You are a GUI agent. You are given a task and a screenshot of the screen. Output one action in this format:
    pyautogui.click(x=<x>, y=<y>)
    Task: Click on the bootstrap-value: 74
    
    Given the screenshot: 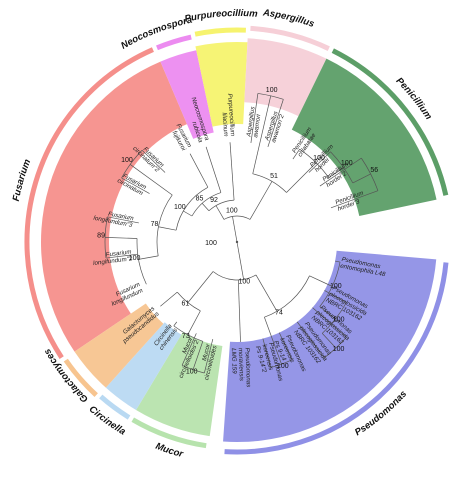 What is the action you would take?
    pyautogui.click(x=279, y=313)
    